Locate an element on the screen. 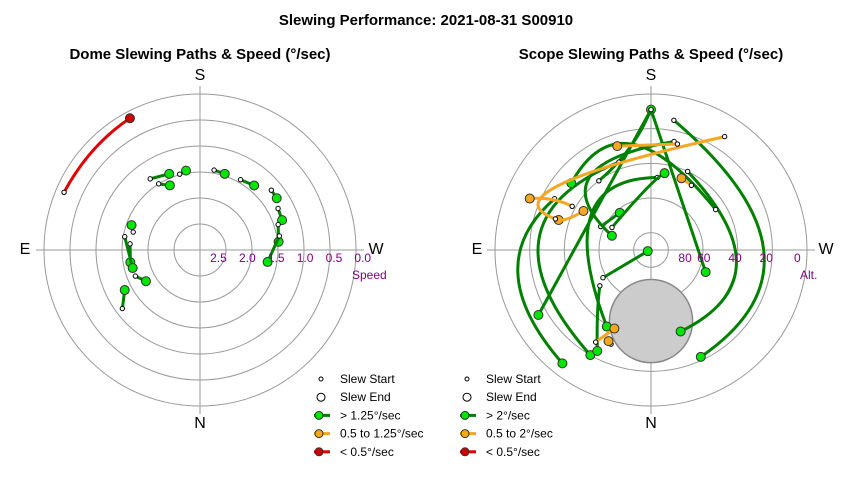  dome-legend-label: > 1.25°/sec is located at coordinates (370, 415).